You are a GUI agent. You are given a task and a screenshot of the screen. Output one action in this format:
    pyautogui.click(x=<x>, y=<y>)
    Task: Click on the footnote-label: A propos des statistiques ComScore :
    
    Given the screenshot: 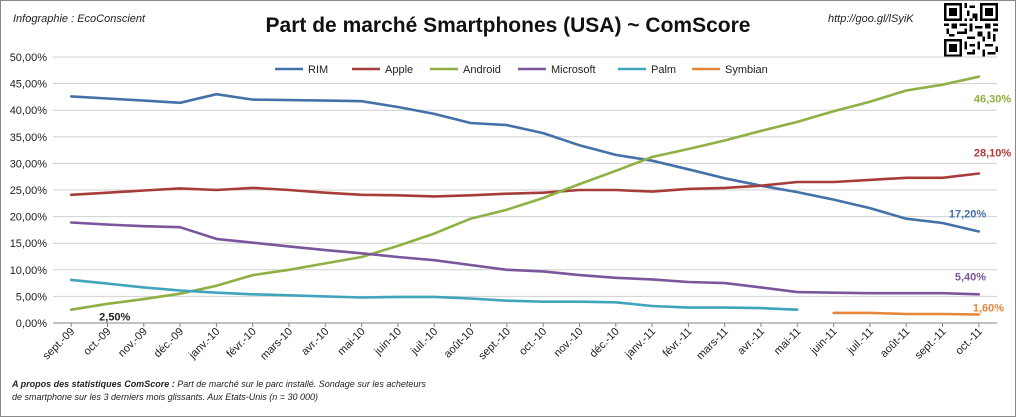 What is the action you would take?
    pyautogui.click(x=93, y=384)
    